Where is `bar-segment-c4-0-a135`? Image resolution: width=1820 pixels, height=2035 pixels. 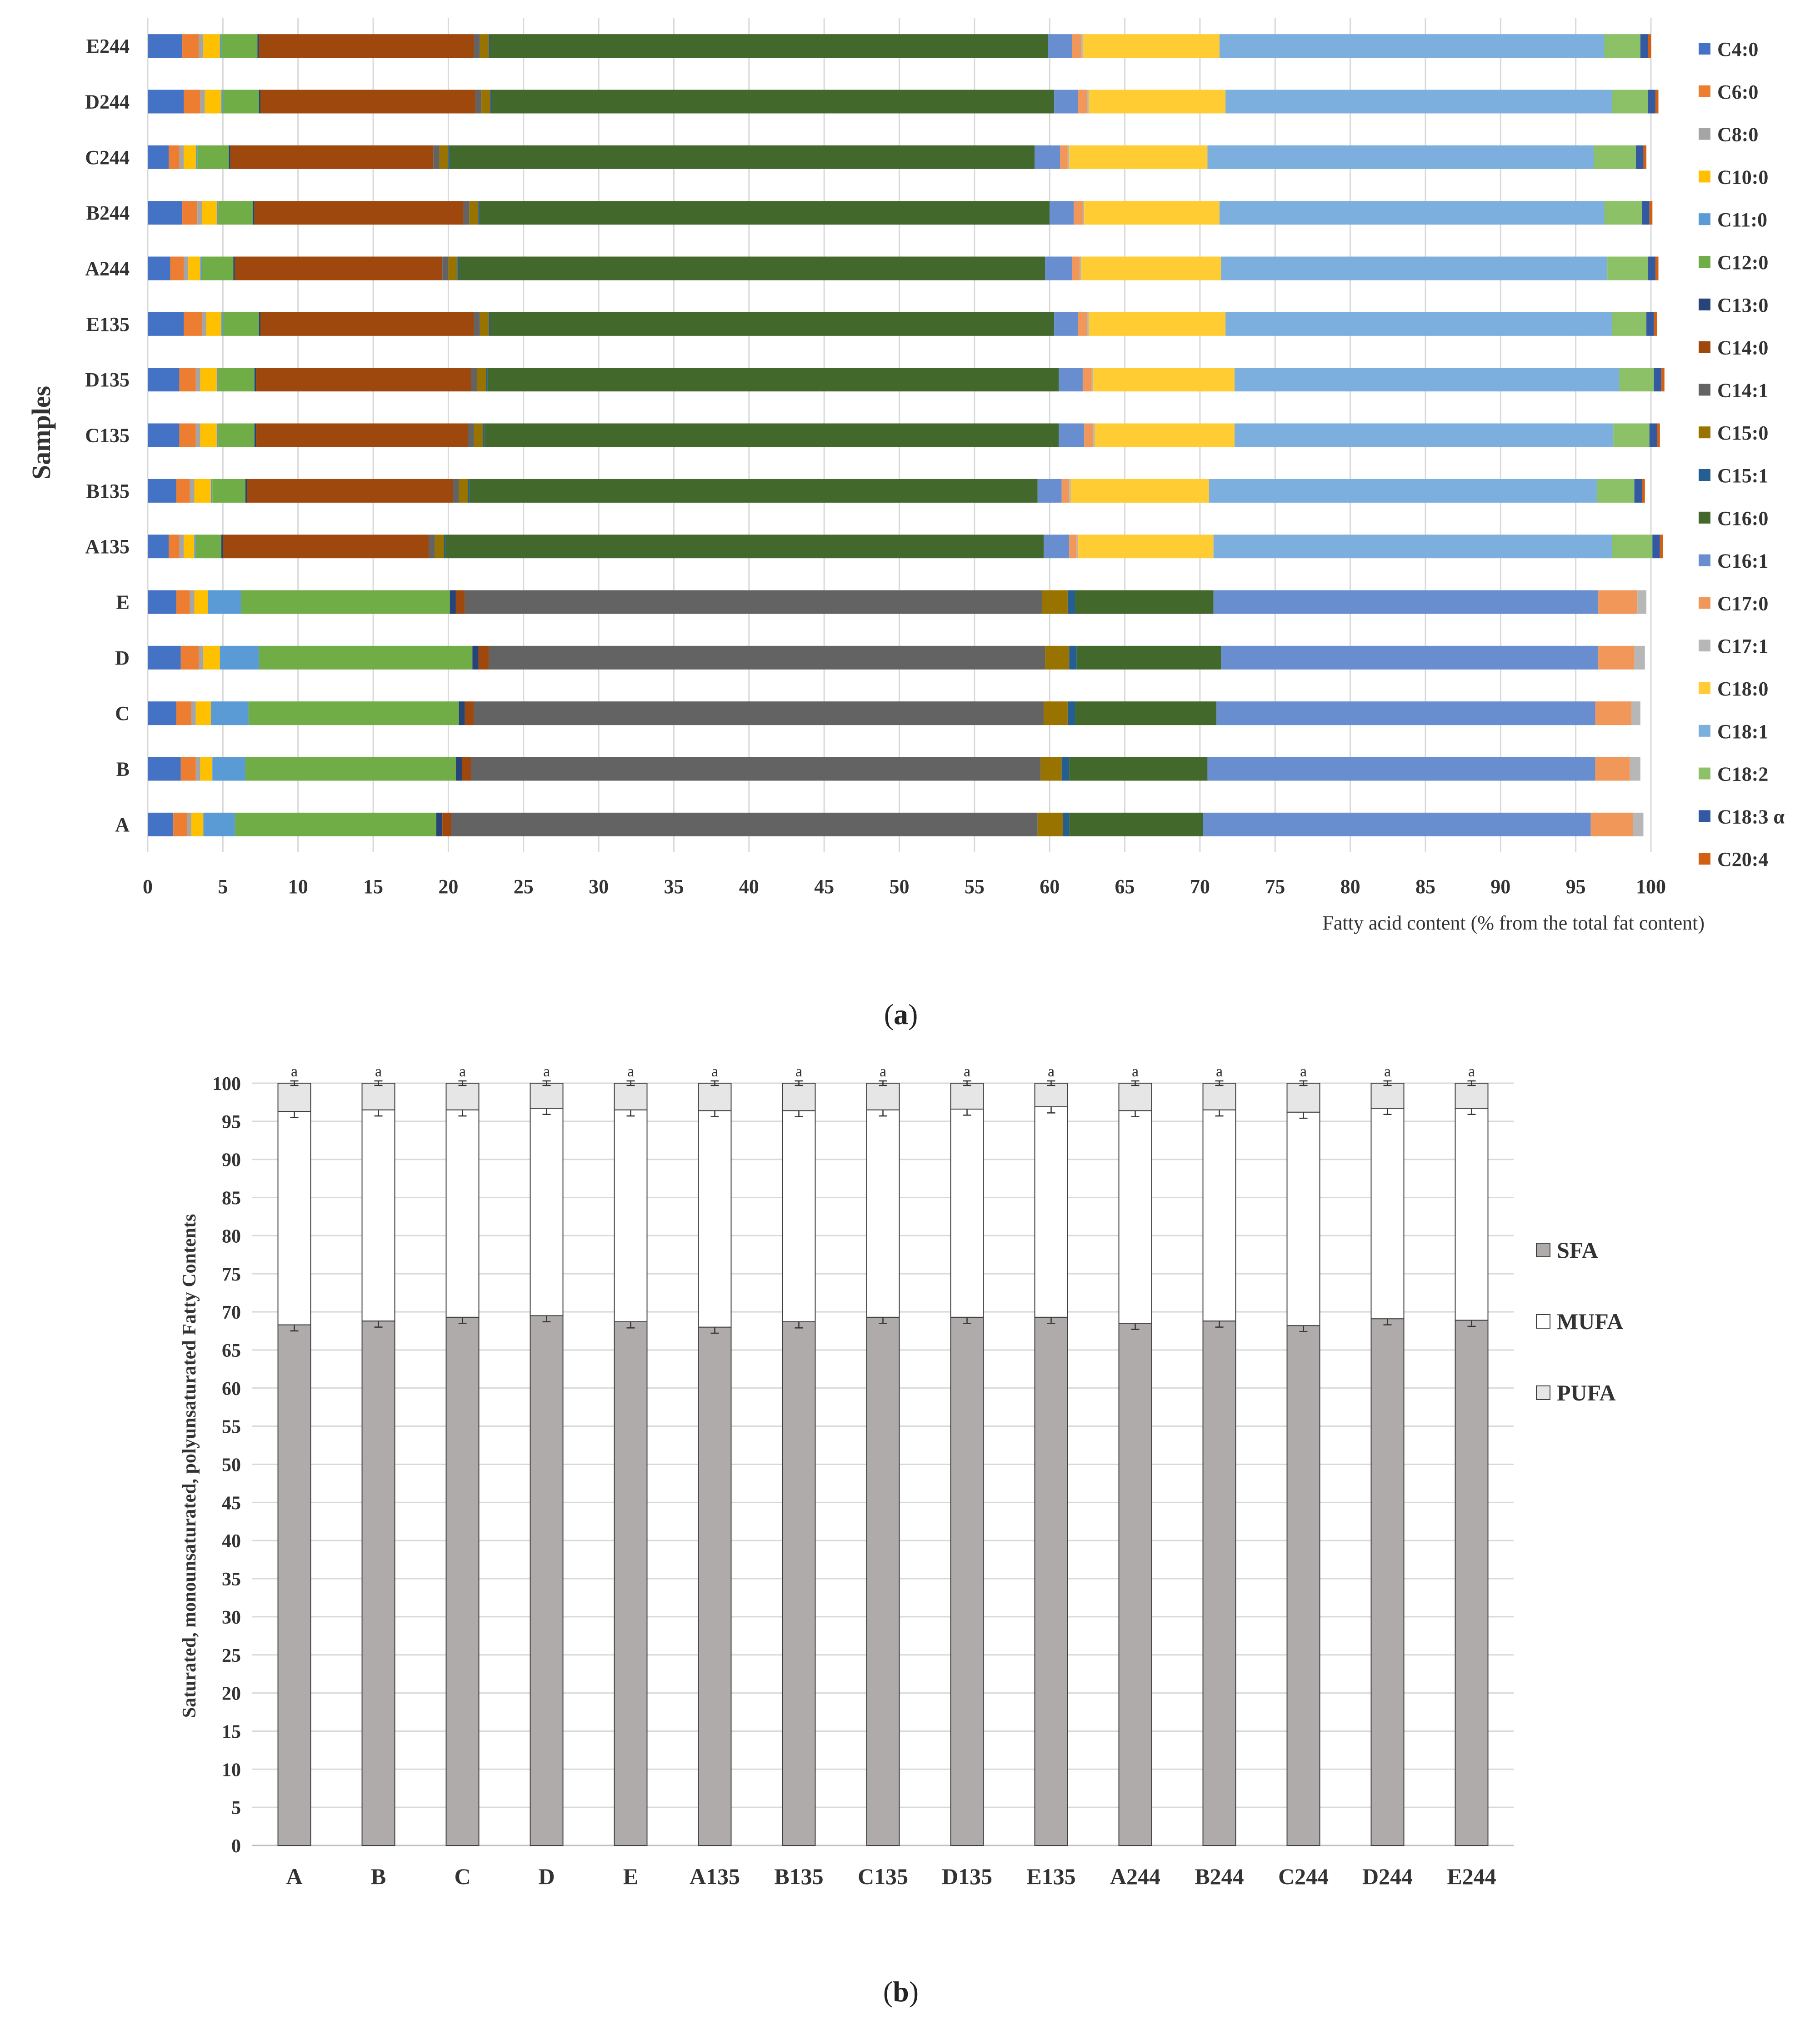 bar-segment-c4-0-a135 is located at coordinates (159, 547).